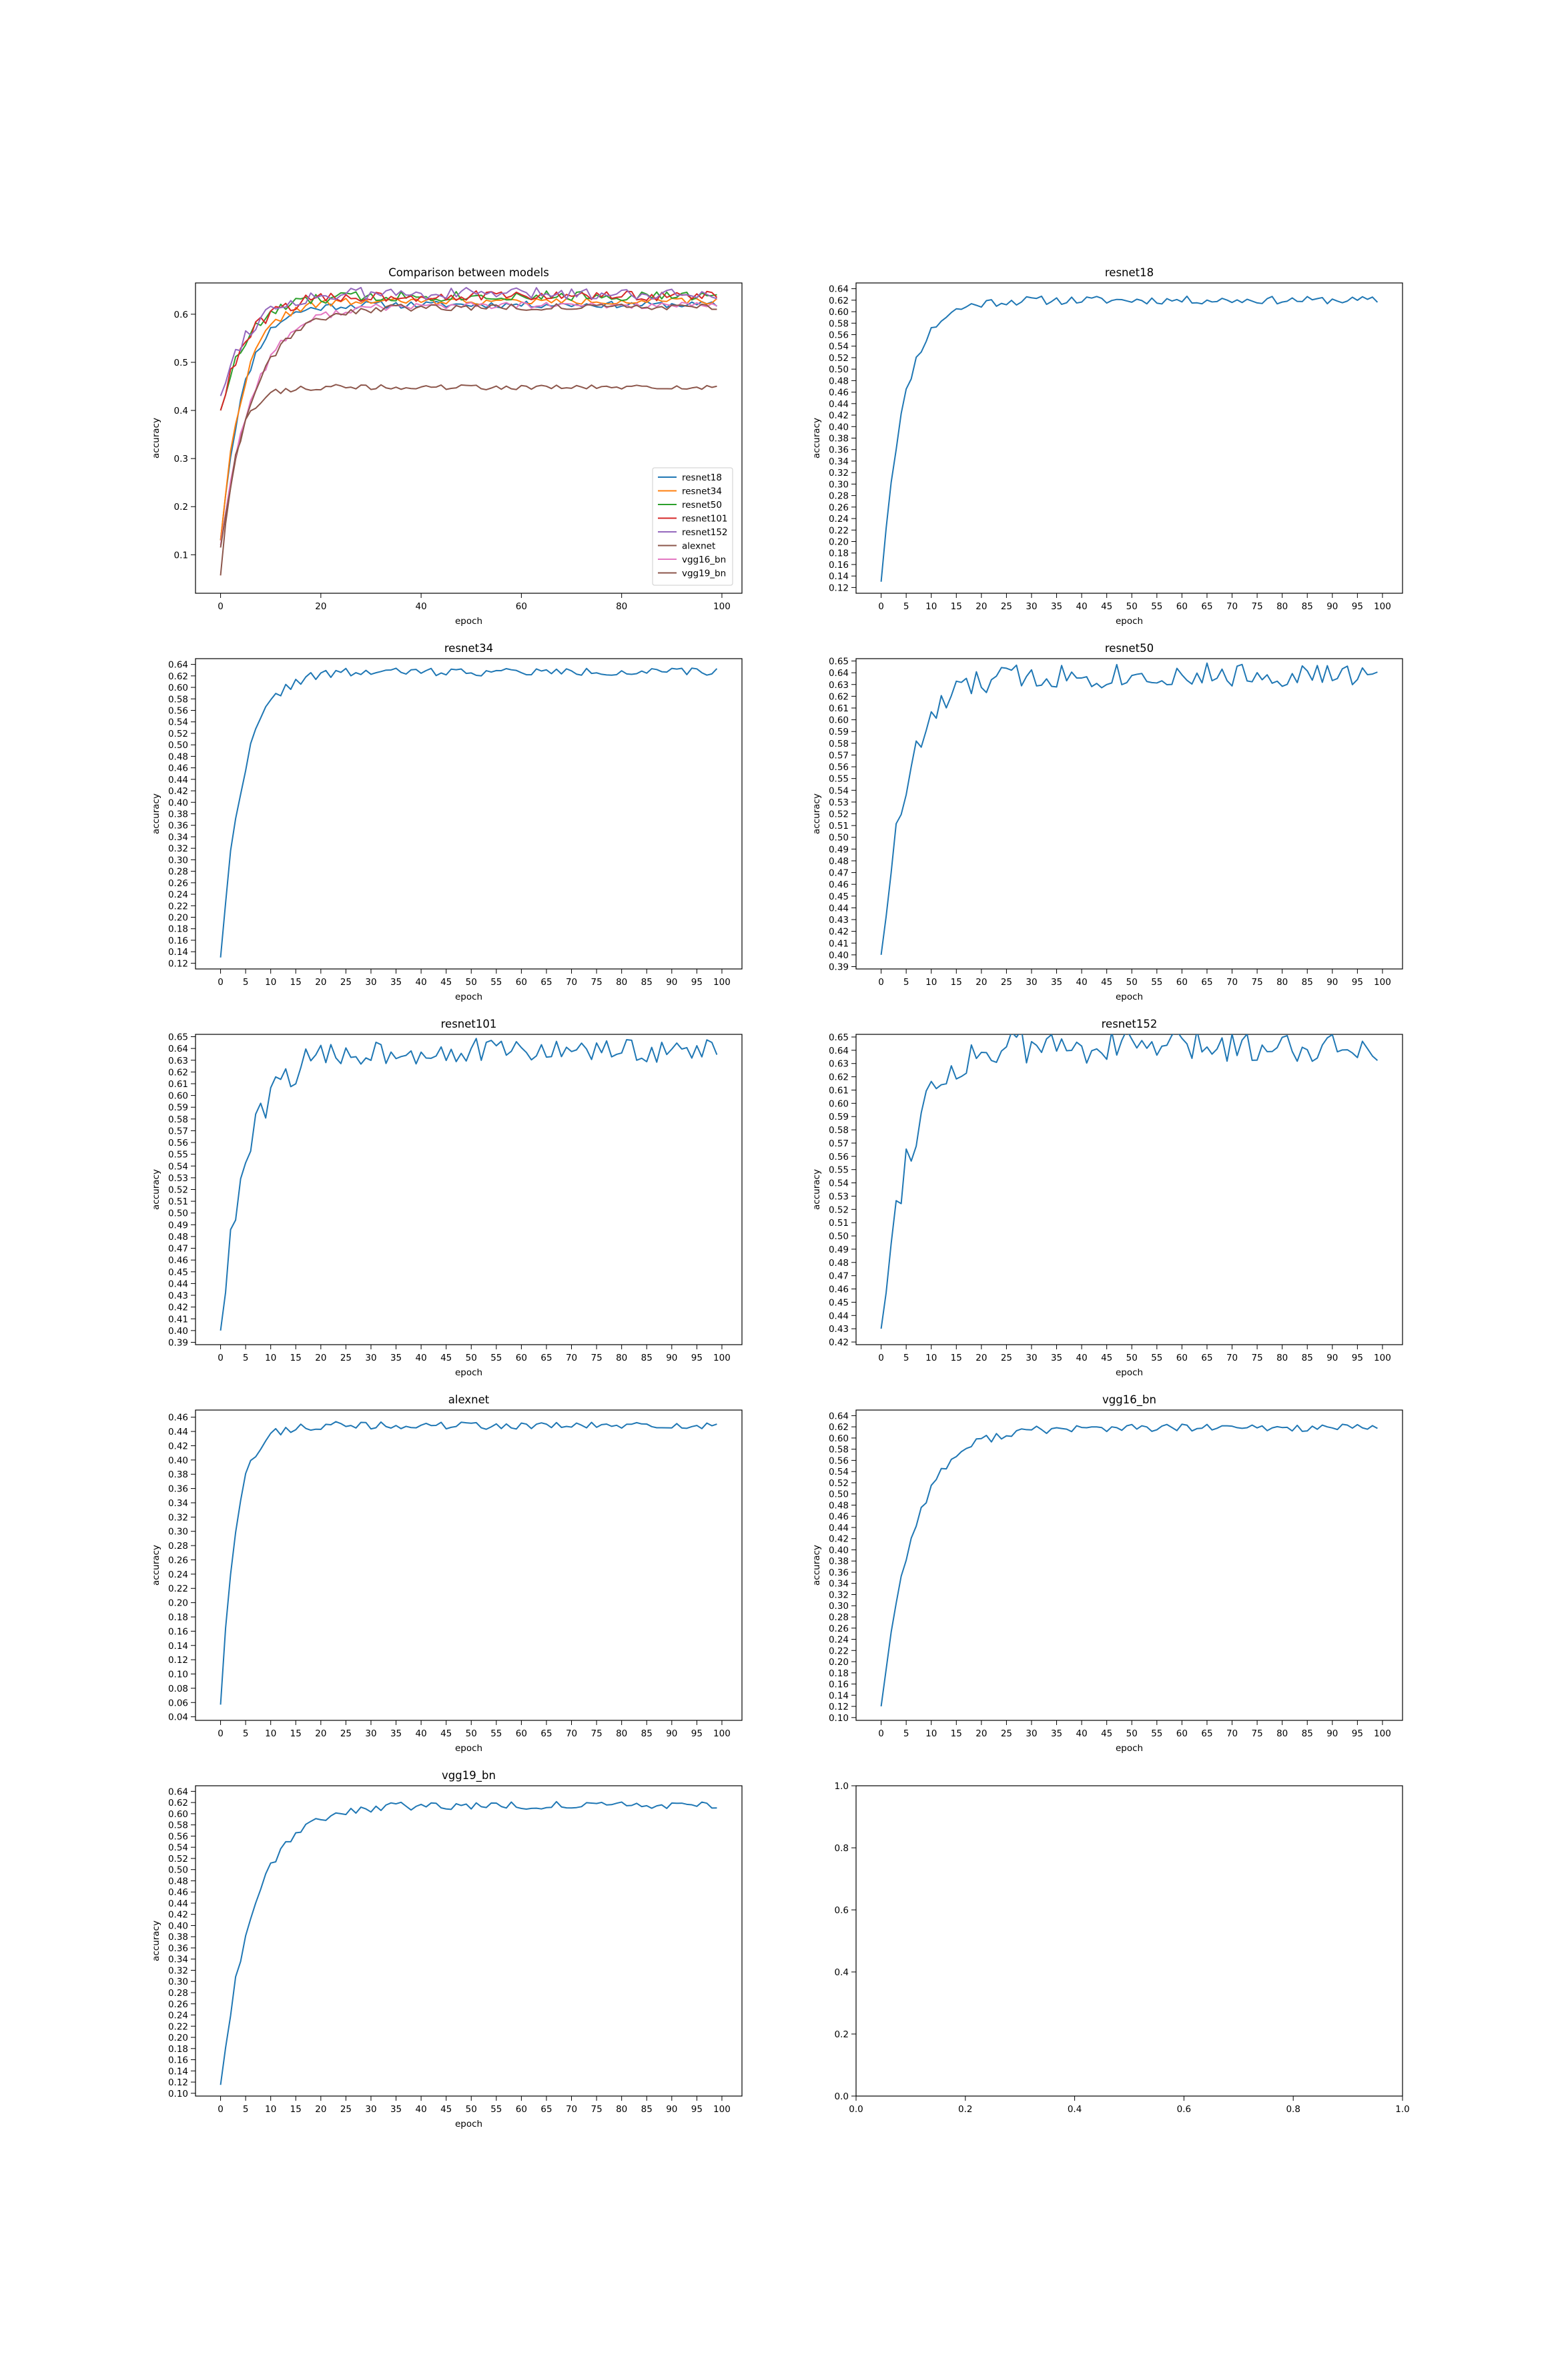  What do you see at coordinates (178, 1249) in the screenshot?
I see `y-tick-label: 0.47` at bounding box center [178, 1249].